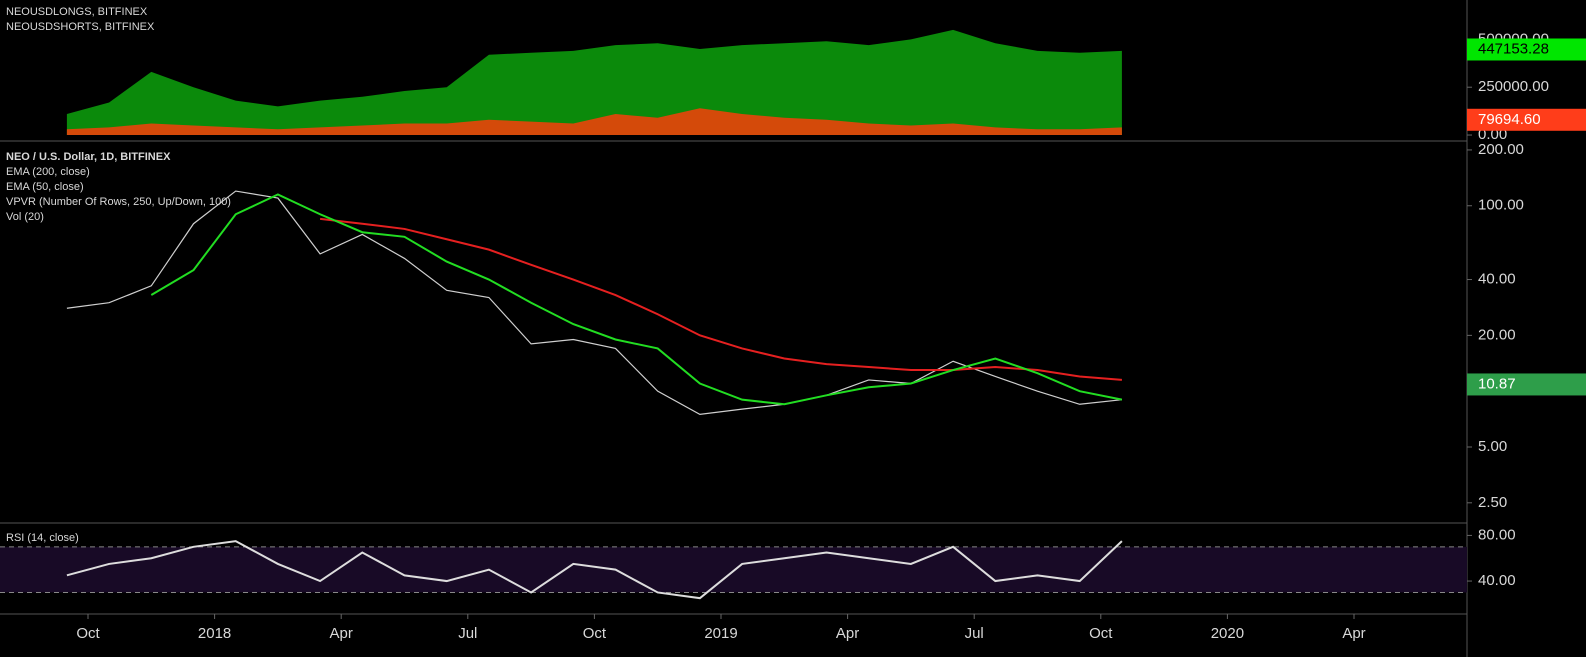  What do you see at coordinates (45, 187) in the screenshot?
I see `legend-entry: EMA (50, close)` at bounding box center [45, 187].